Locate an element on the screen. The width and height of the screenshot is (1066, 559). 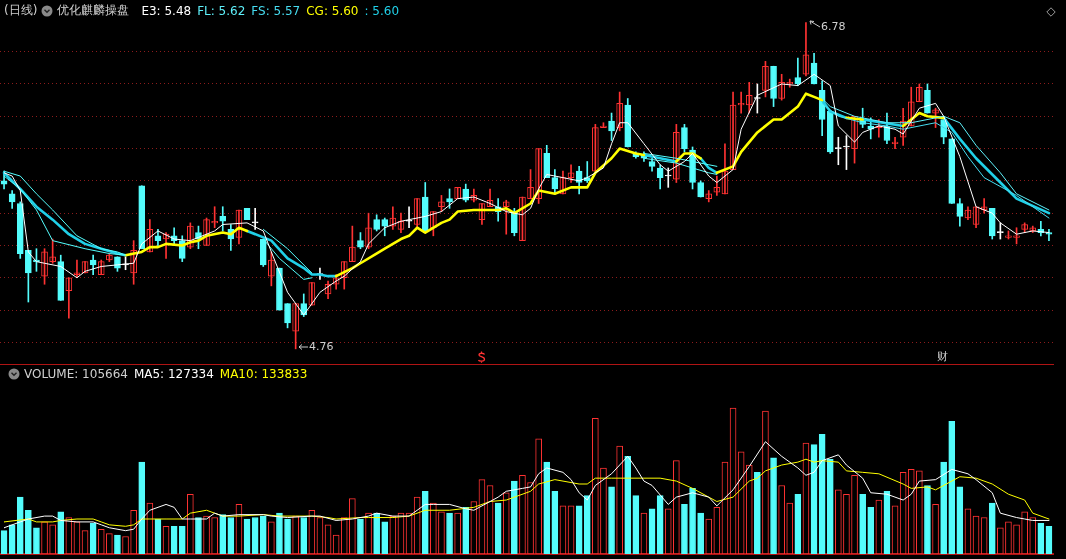
text: MA5: 127334 is located at coordinates (173, 374).